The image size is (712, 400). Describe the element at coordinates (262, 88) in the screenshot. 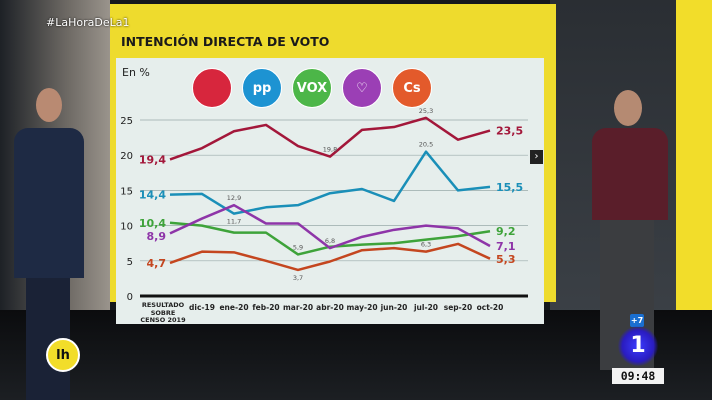

I see `party-logo-pp: pp` at that location.